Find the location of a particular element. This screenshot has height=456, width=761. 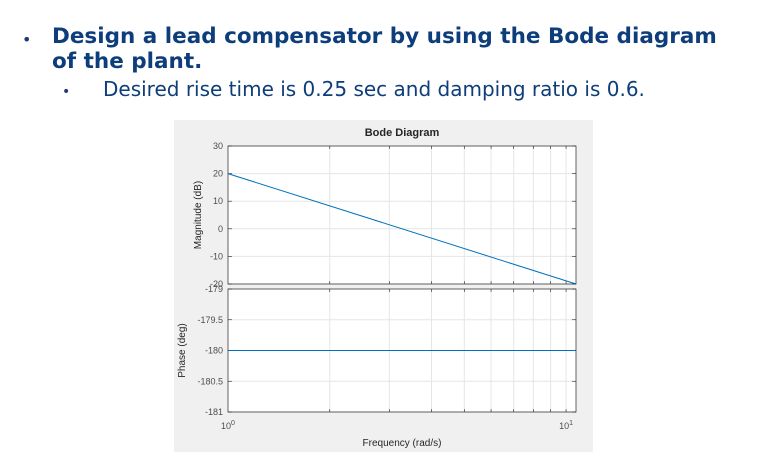

x-axis-label: Frequency (rad/s) is located at coordinates (402, 443).